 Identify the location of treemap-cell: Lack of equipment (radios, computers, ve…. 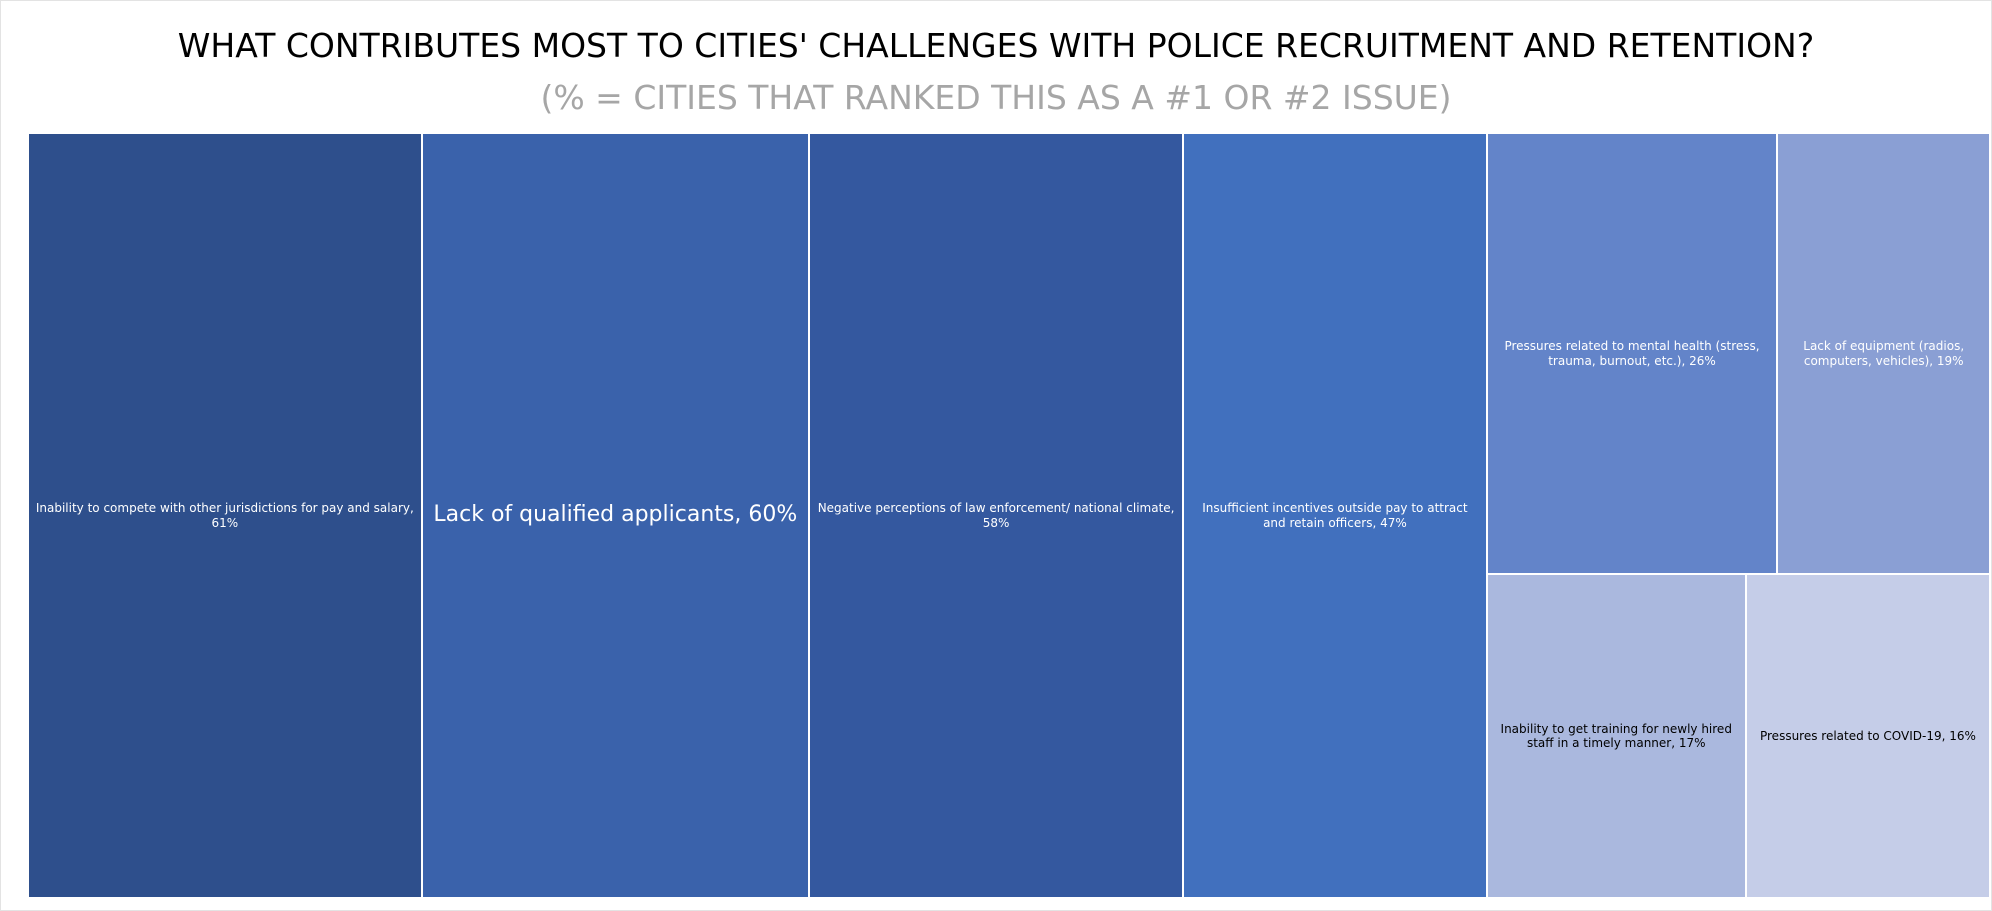
(1883, 354).